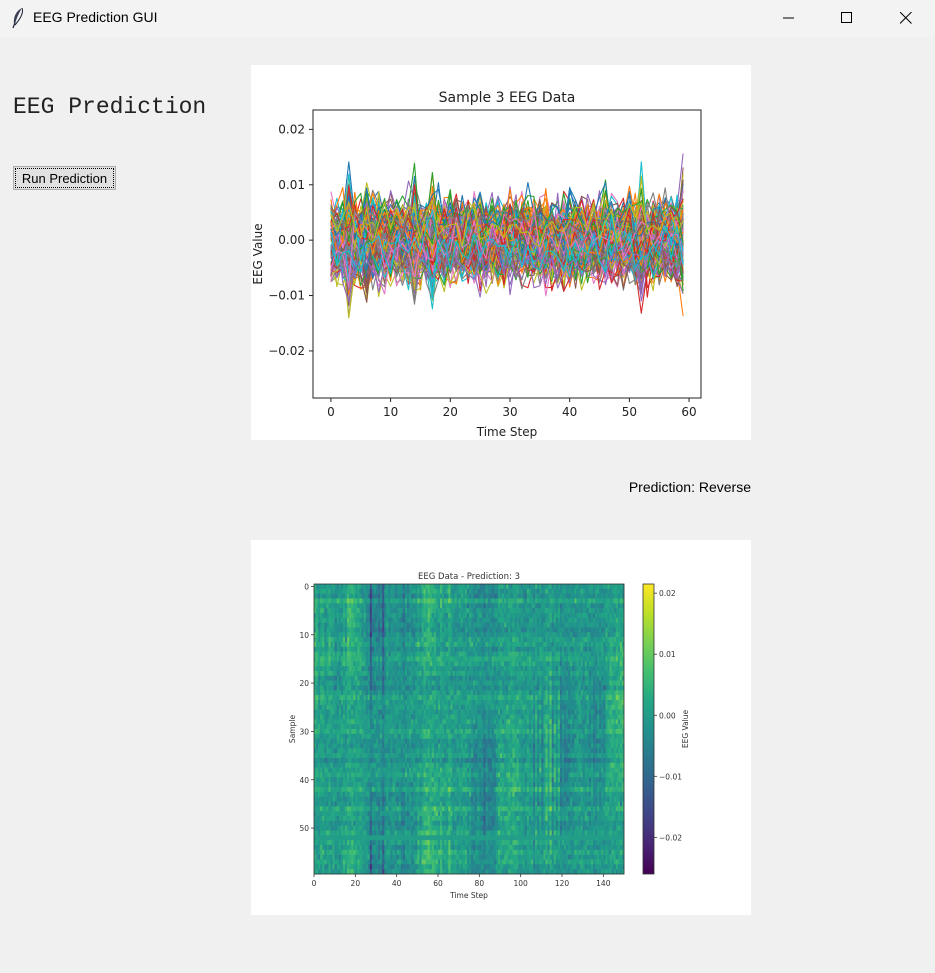 The height and width of the screenshot is (973, 935). Describe the element at coordinates (64, 178) in the screenshot. I see `run-prediction-button: Run Prediction` at that location.